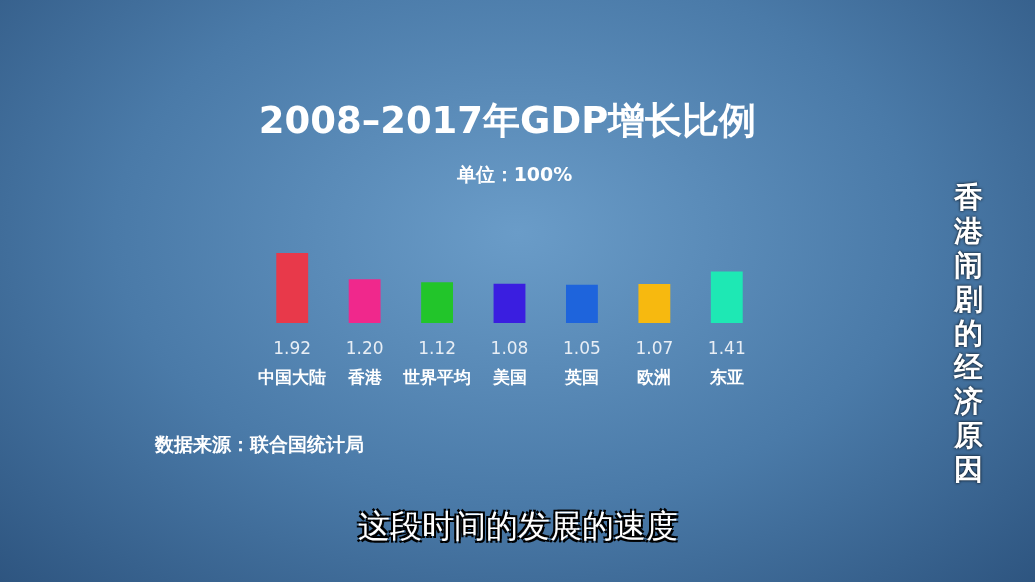 The image size is (1035, 582). What do you see at coordinates (437, 348) in the screenshot?
I see `data-label: 1.12` at bounding box center [437, 348].